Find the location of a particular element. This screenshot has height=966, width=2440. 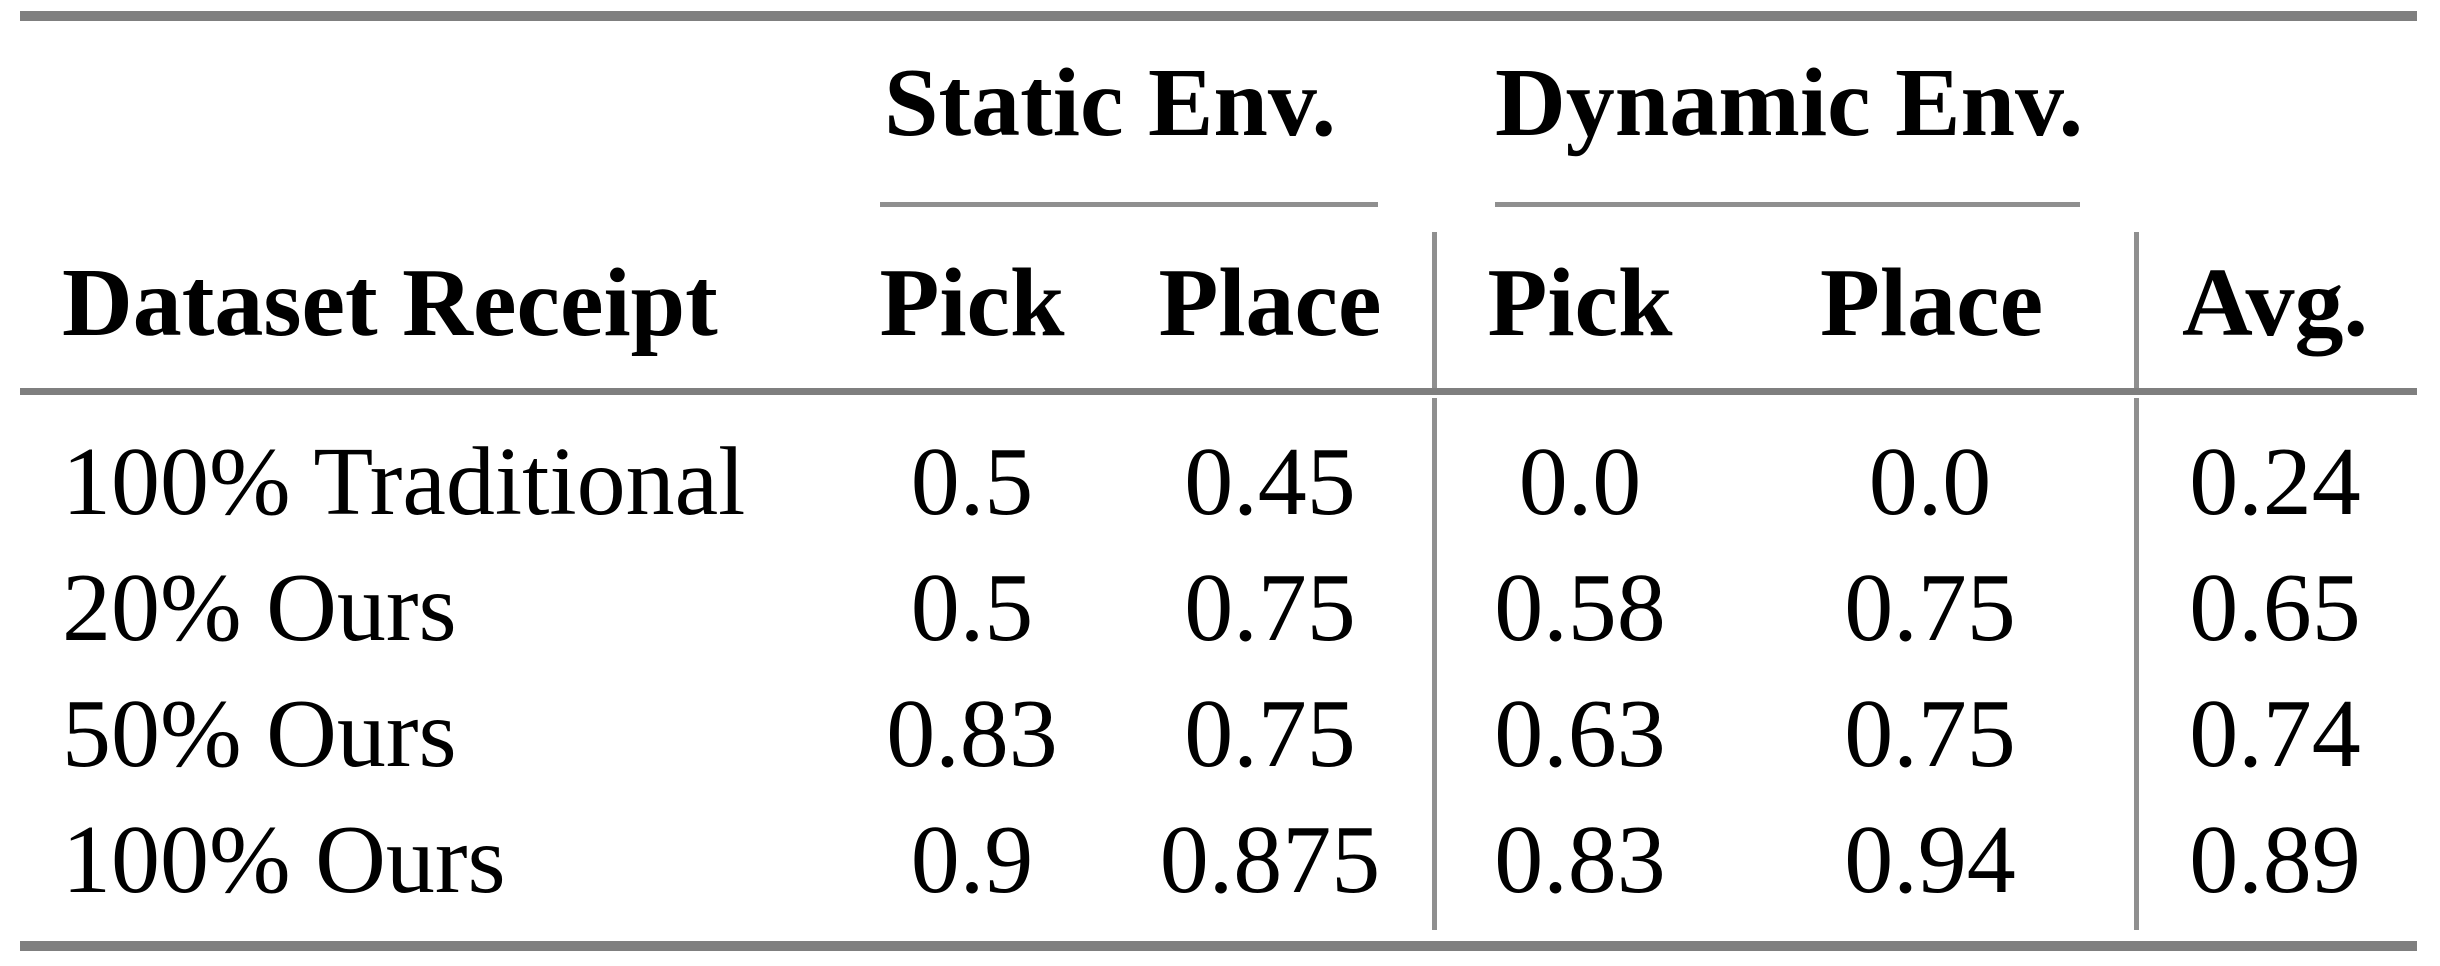

table-bottom-rule is located at coordinates (1218, 946).